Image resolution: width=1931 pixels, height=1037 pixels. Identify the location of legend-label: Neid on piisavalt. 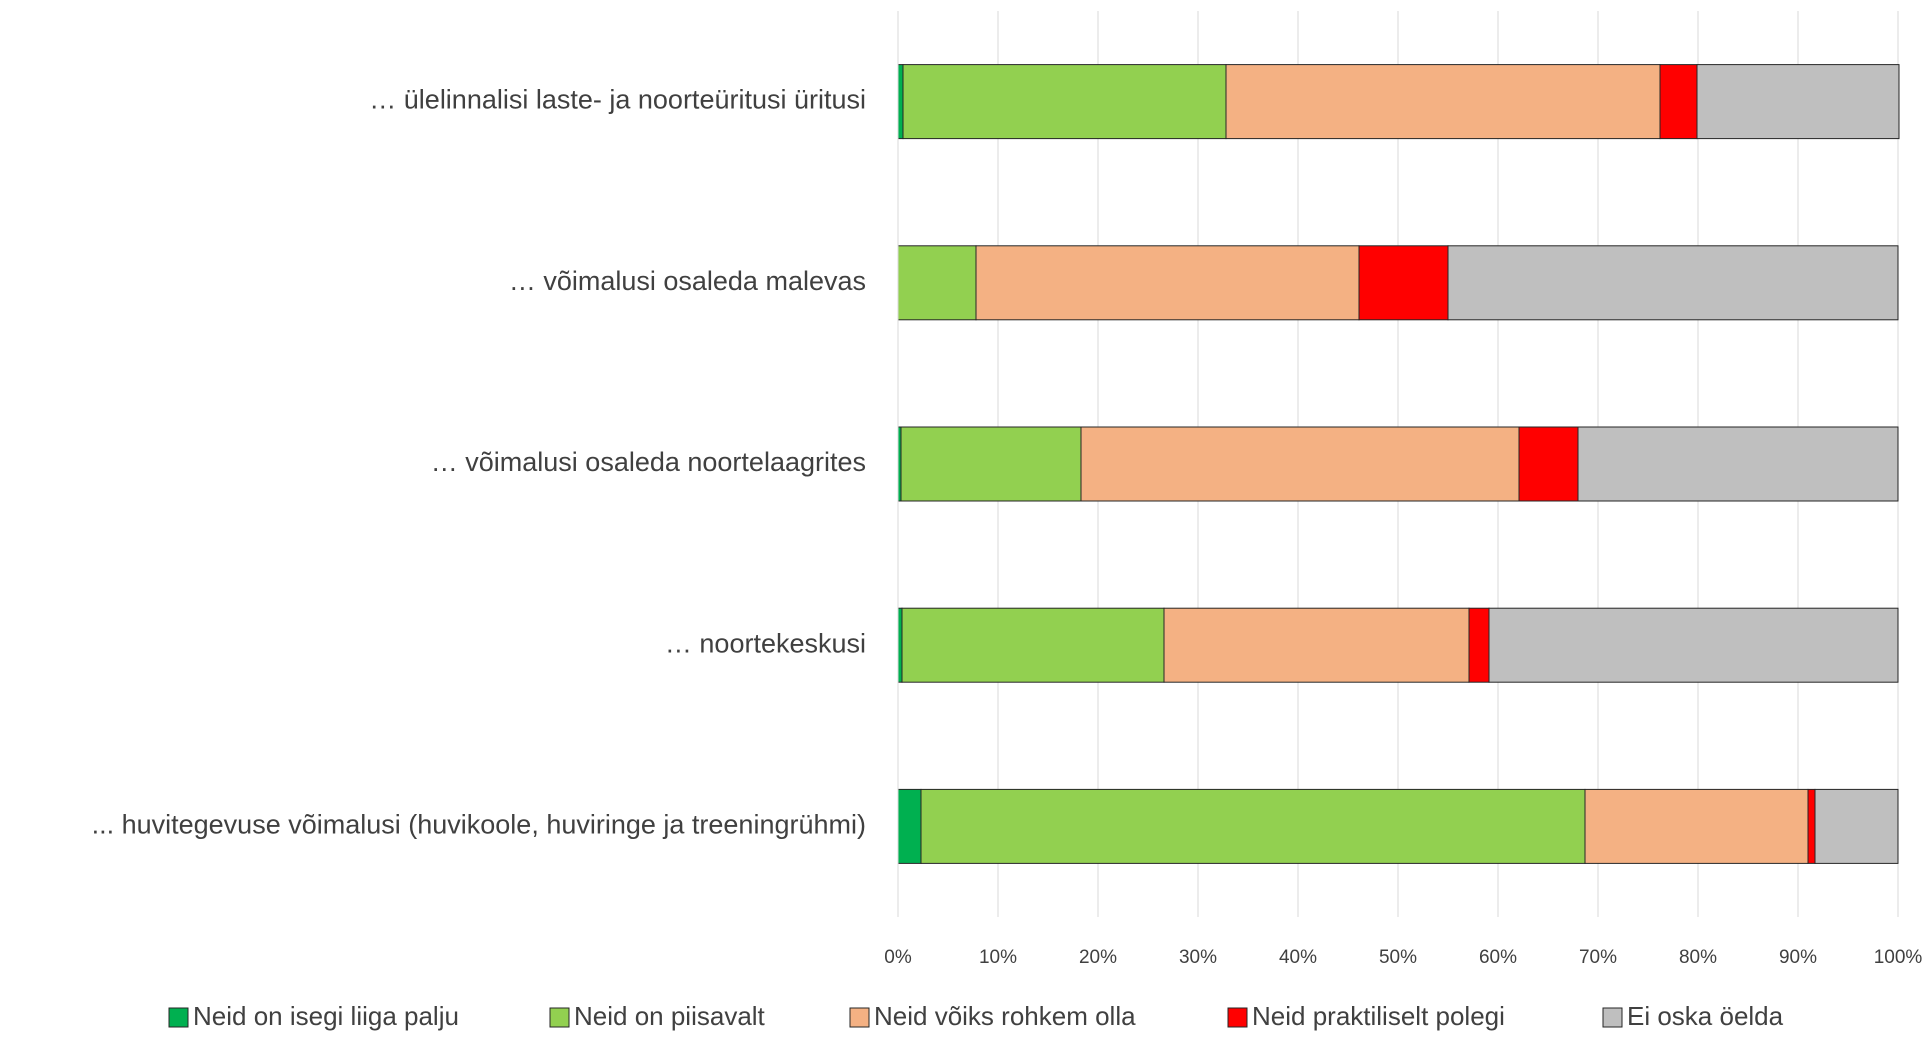
(670, 1016).